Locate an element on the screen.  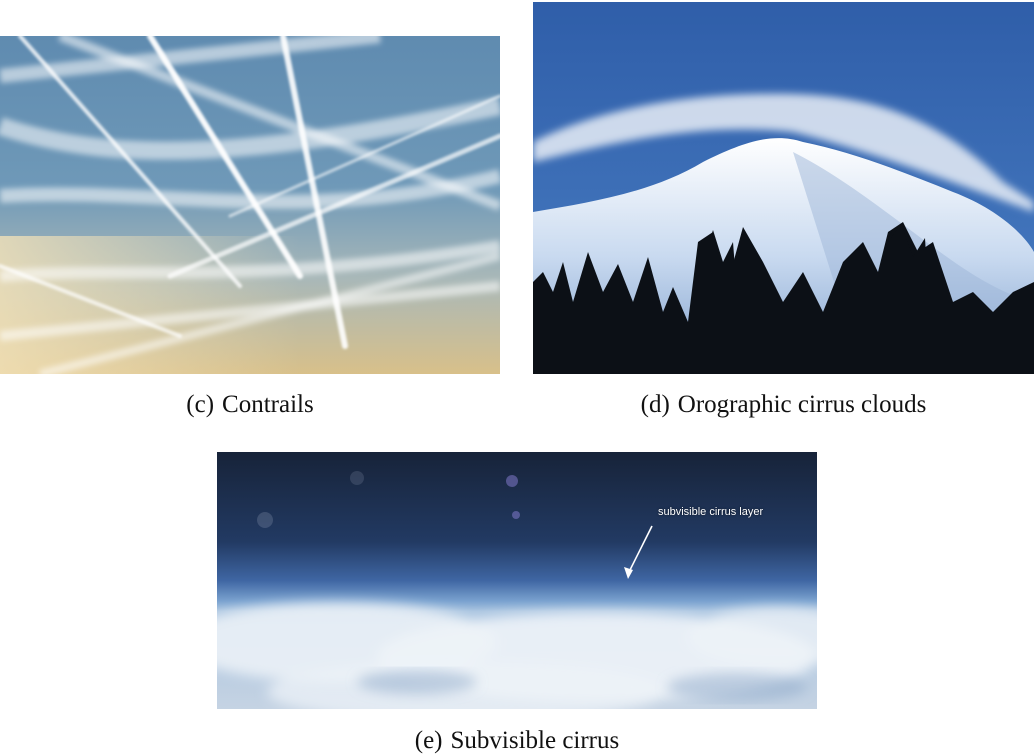
caption-d: (d) Orographic cirrus clouds is located at coordinates (783, 405).